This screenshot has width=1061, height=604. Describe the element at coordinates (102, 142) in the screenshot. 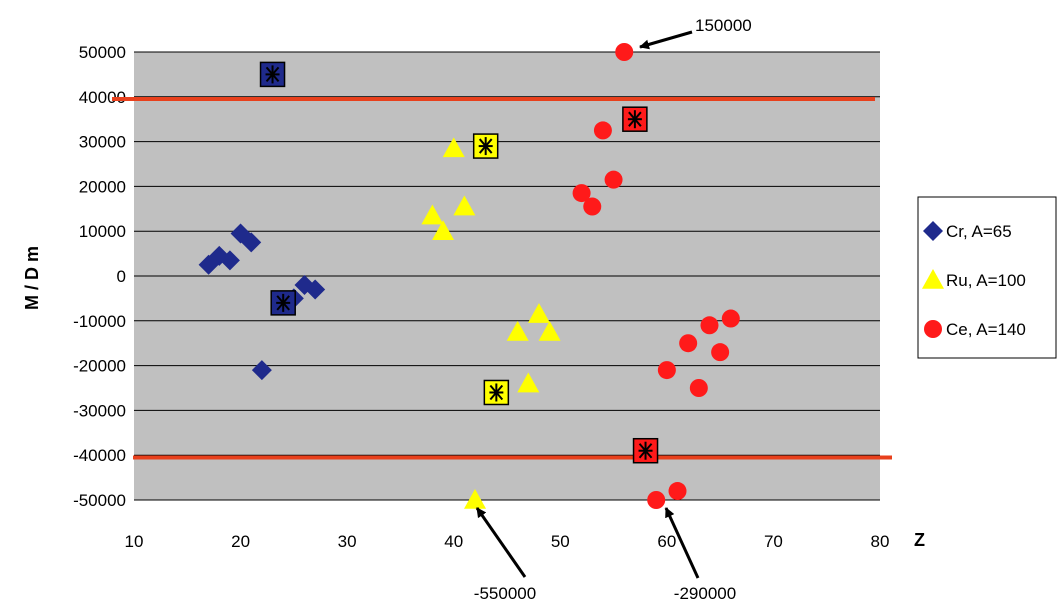

I see `y-tick-label: 30000` at that location.